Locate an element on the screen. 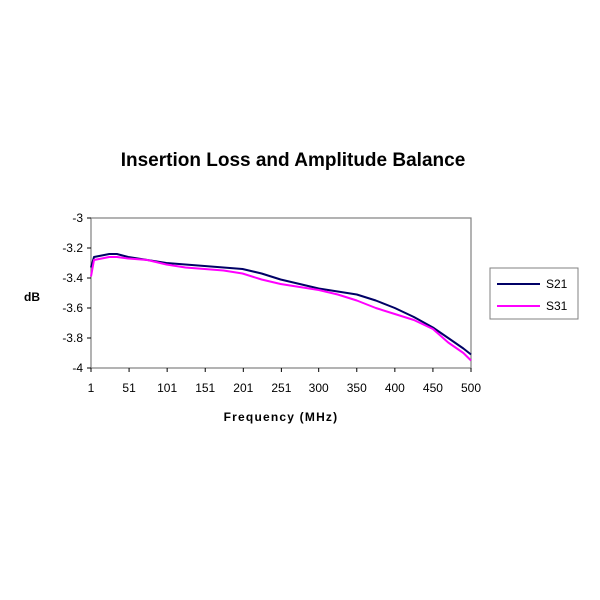 Image resolution: width=600 pixels, height=600 pixels. x-tick-label: 201 is located at coordinates (243, 388).